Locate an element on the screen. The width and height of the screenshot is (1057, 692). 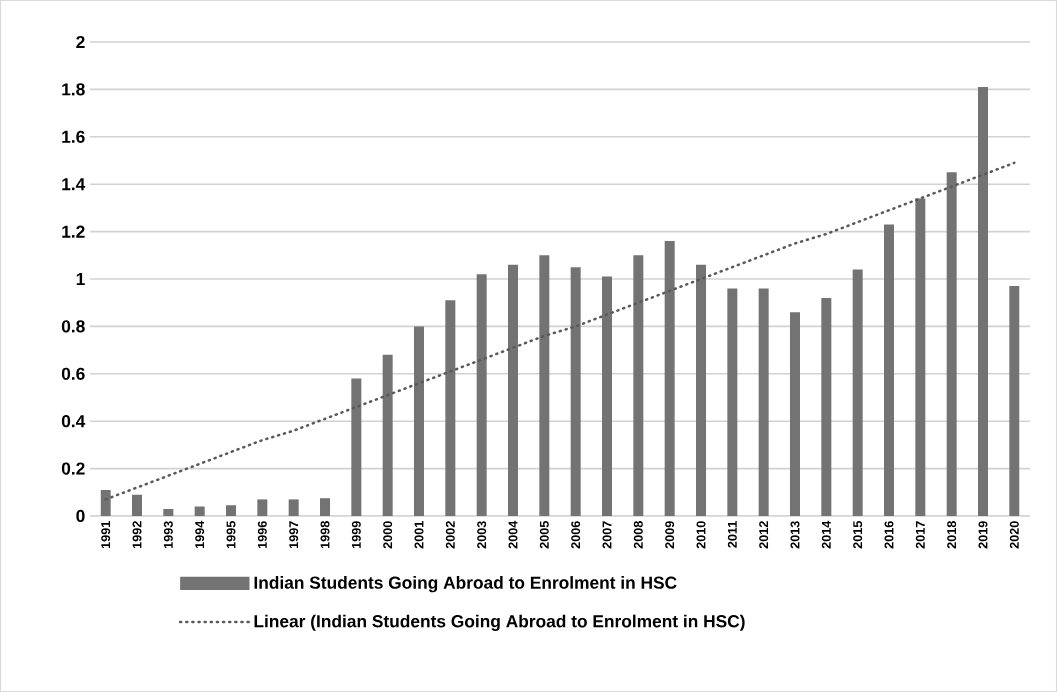
y-tick-label: 1.8 is located at coordinates (73, 89).